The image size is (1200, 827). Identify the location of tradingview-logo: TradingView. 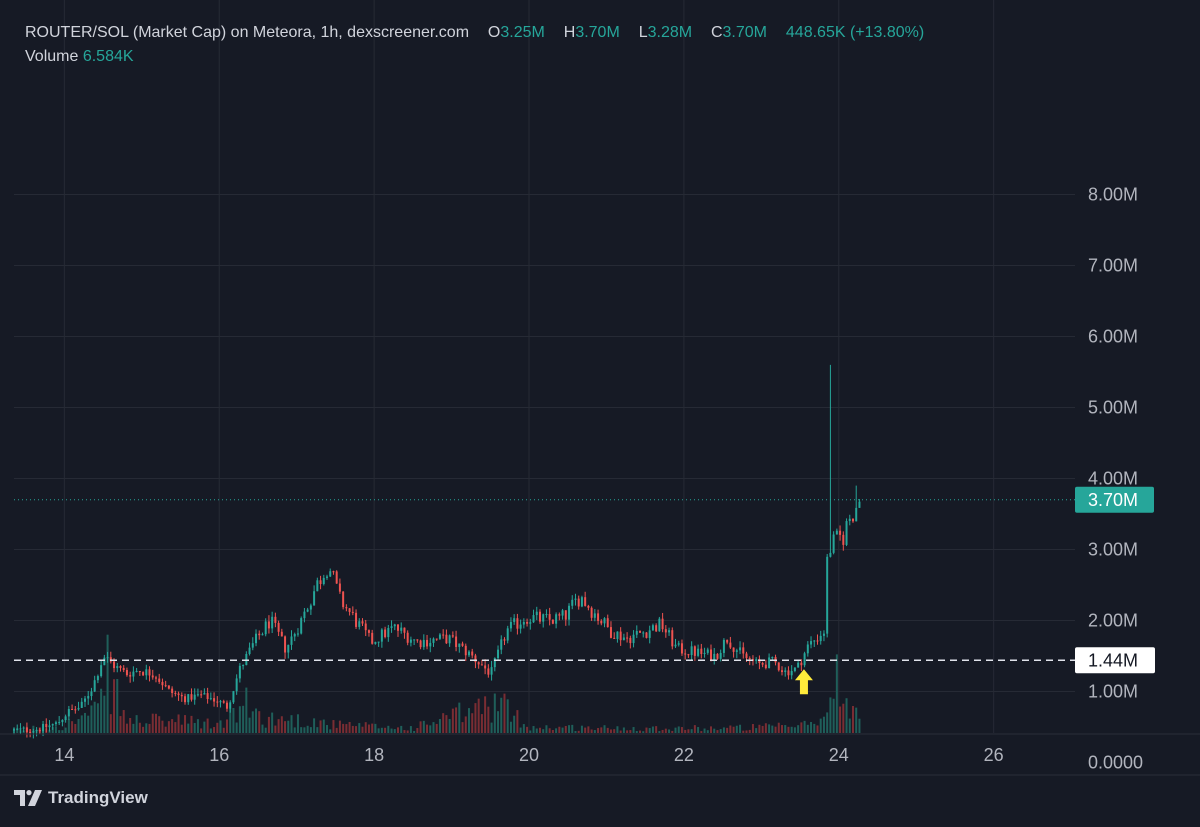
(81, 798).